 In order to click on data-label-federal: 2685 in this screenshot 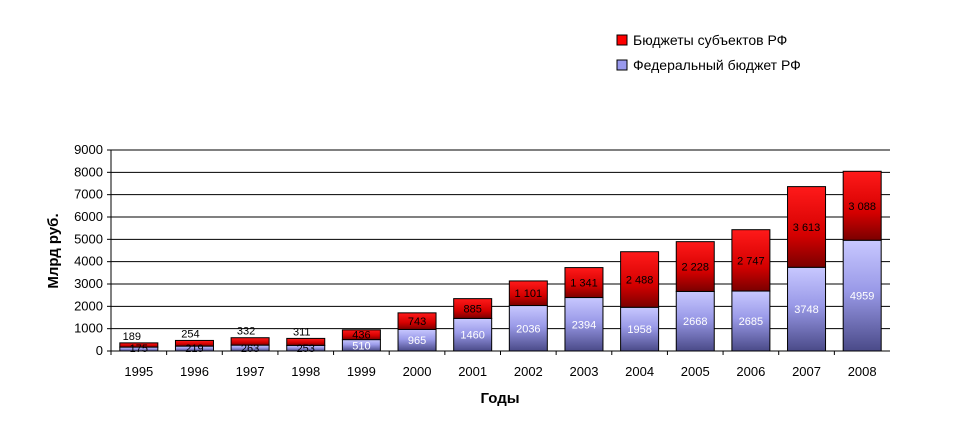, I will do `click(751, 322)`.